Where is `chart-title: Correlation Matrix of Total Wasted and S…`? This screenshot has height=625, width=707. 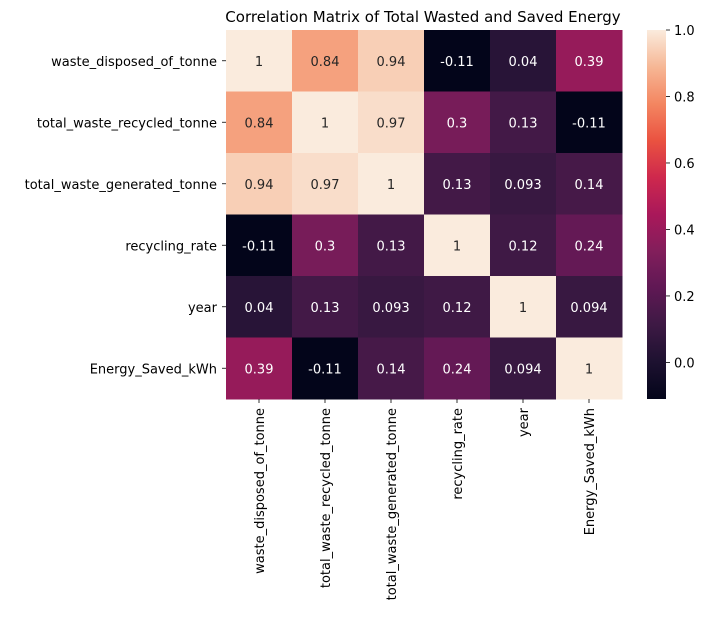
chart-title: Correlation Matrix of Total Wasted and S… is located at coordinates (423, 17).